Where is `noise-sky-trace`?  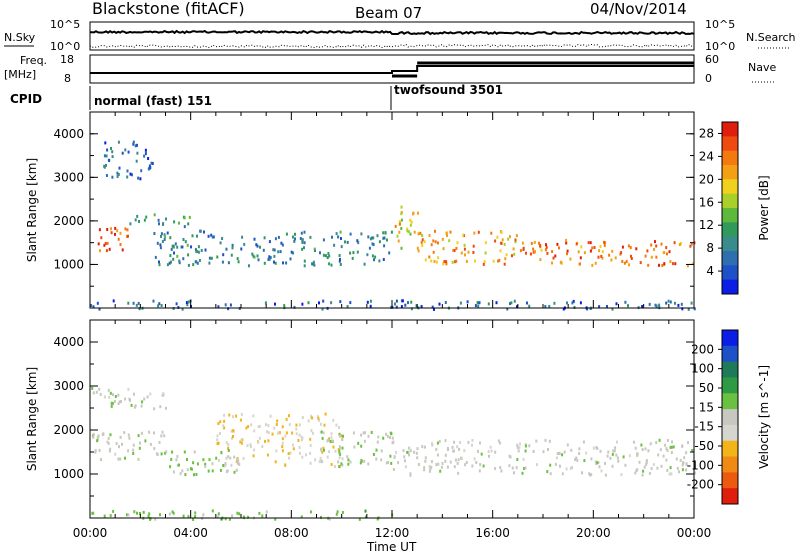 noise-sky-trace is located at coordinates (392, 32).